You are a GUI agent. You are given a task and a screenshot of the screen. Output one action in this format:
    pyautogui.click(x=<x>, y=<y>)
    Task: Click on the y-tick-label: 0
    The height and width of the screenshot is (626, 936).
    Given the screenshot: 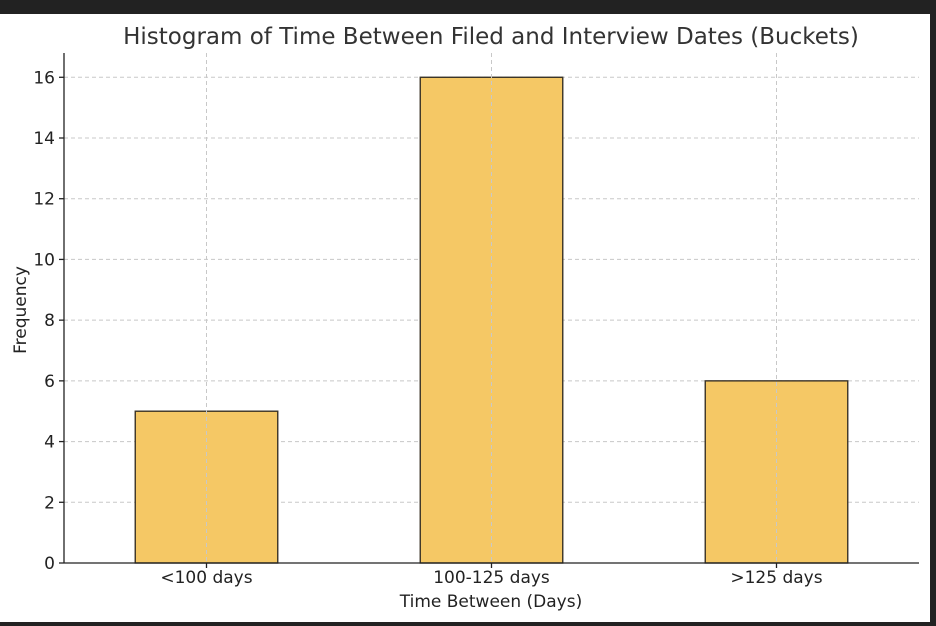 What is the action you would take?
    pyautogui.click(x=49, y=564)
    